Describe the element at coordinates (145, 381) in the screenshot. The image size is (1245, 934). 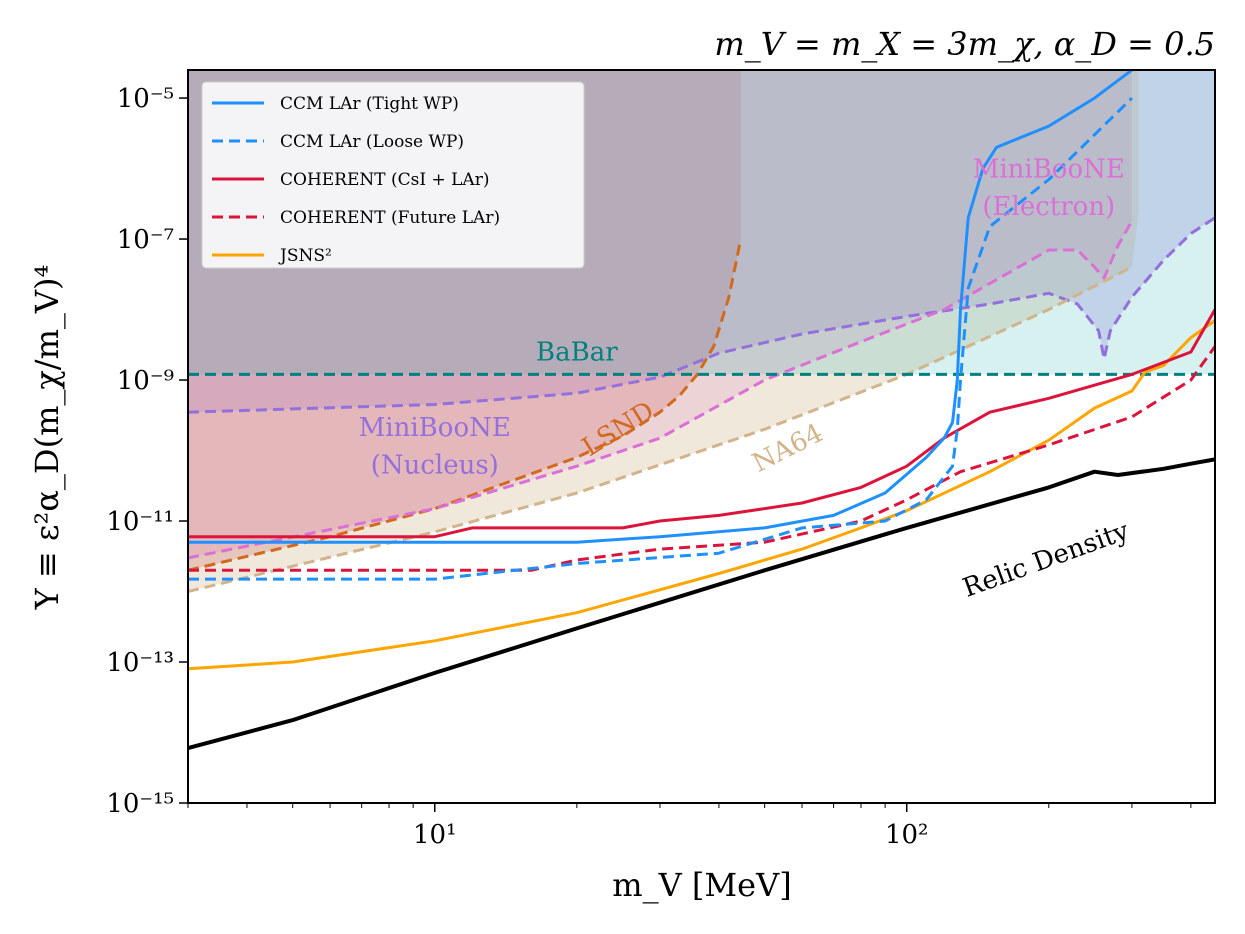
I see `y-tick-label: 10⁻⁹` at that location.